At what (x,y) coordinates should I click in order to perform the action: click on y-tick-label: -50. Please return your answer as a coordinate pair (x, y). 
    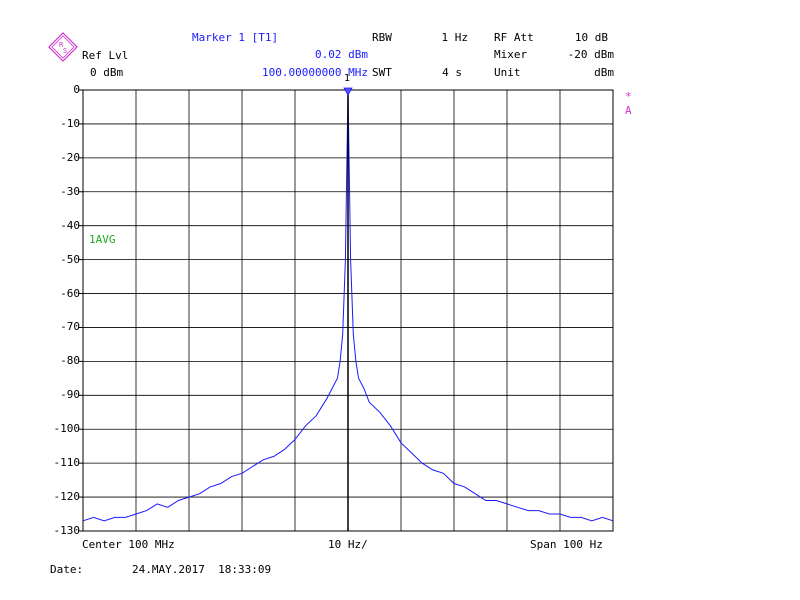
    Looking at the image, I should click on (70, 259).